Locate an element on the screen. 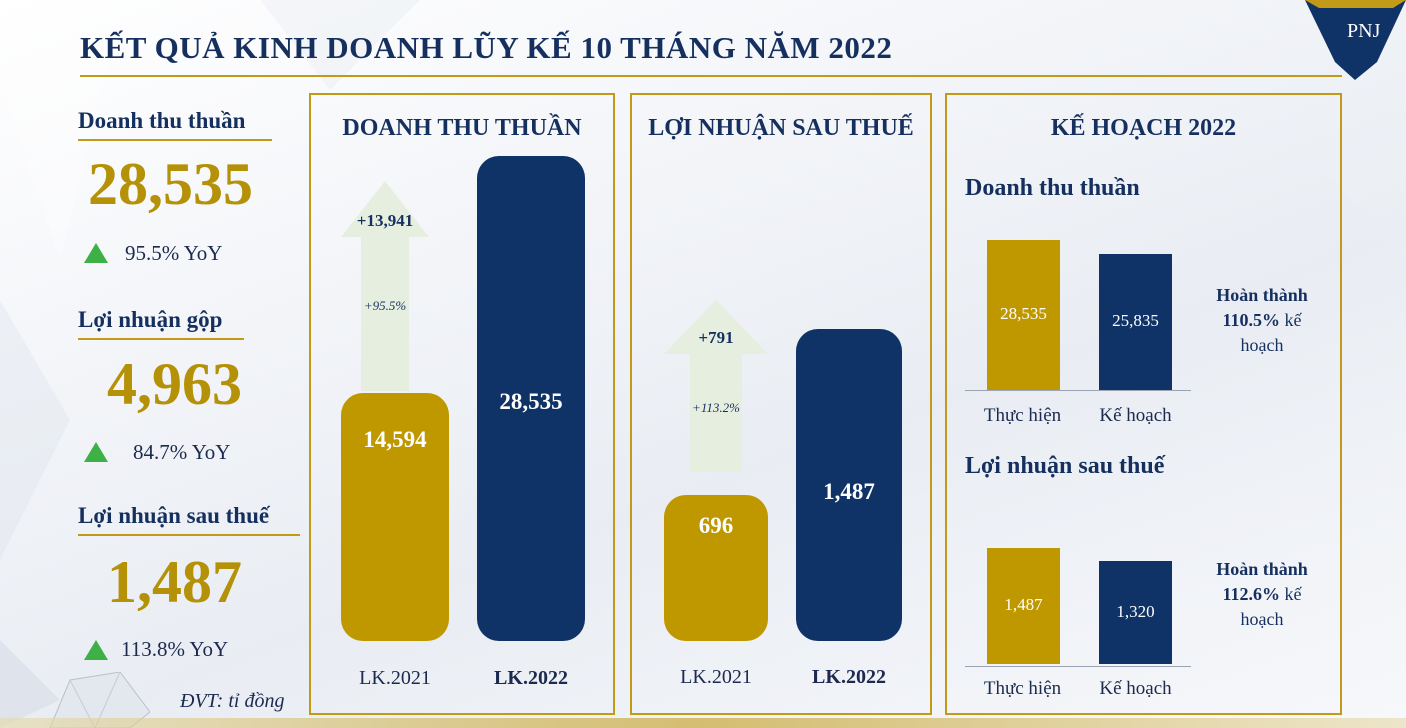 The image size is (1406, 728). kpi-yoy-net-profit: 113.8% YoY is located at coordinates (175, 649).